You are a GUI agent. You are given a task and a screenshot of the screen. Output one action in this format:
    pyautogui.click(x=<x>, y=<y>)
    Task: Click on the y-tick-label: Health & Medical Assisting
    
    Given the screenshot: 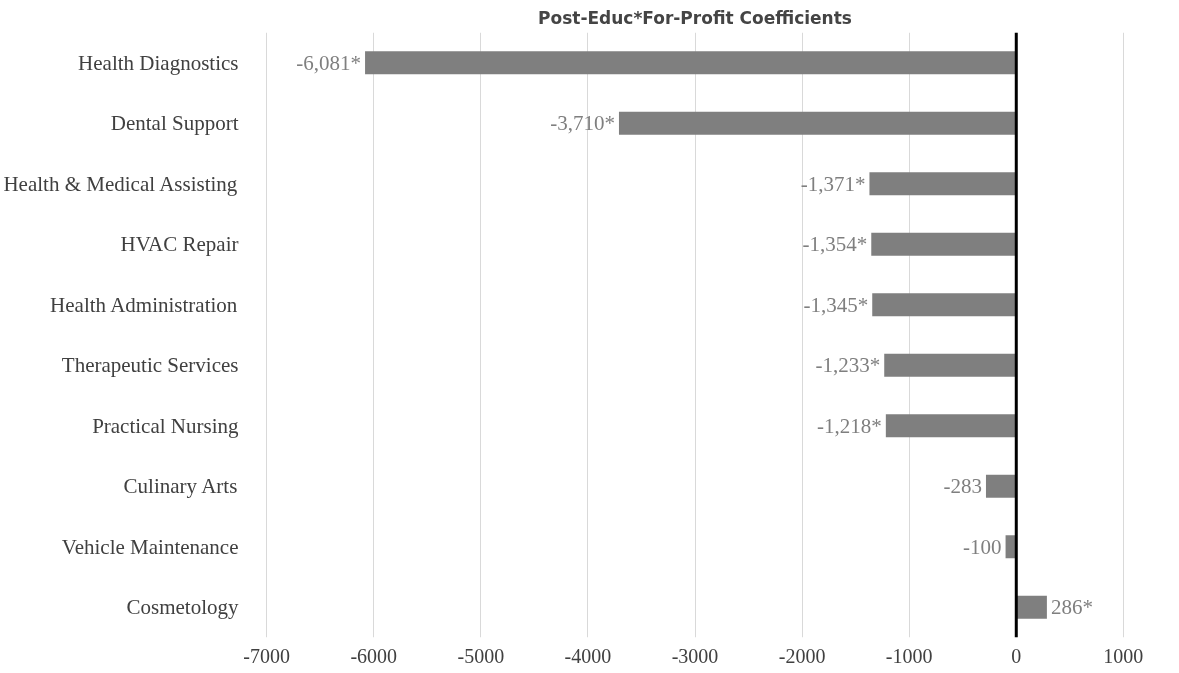 What is the action you would take?
    pyautogui.click(x=120, y=183)
    